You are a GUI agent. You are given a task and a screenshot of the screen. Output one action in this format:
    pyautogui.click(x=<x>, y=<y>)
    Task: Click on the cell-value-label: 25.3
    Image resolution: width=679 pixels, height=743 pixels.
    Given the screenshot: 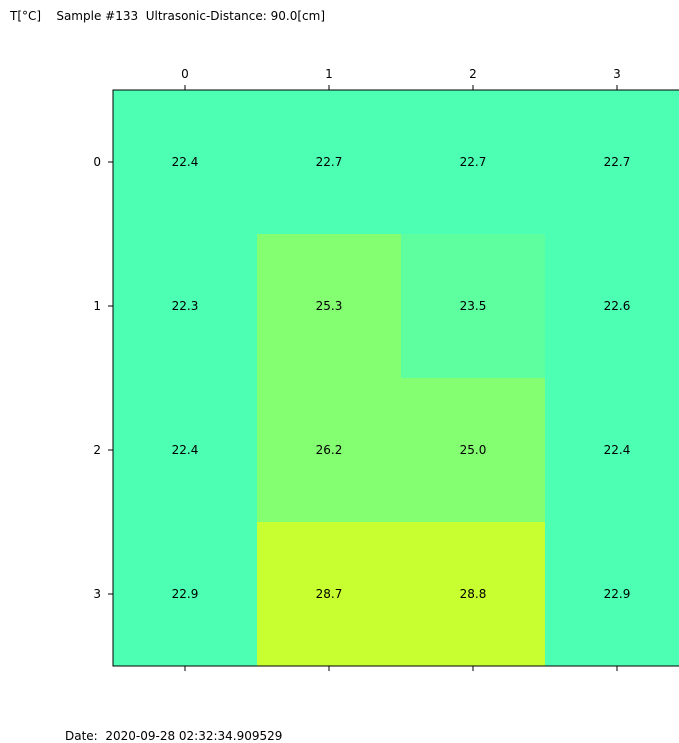 What is the action you would take?
    pyautogui.click(x=329, y=306)
    